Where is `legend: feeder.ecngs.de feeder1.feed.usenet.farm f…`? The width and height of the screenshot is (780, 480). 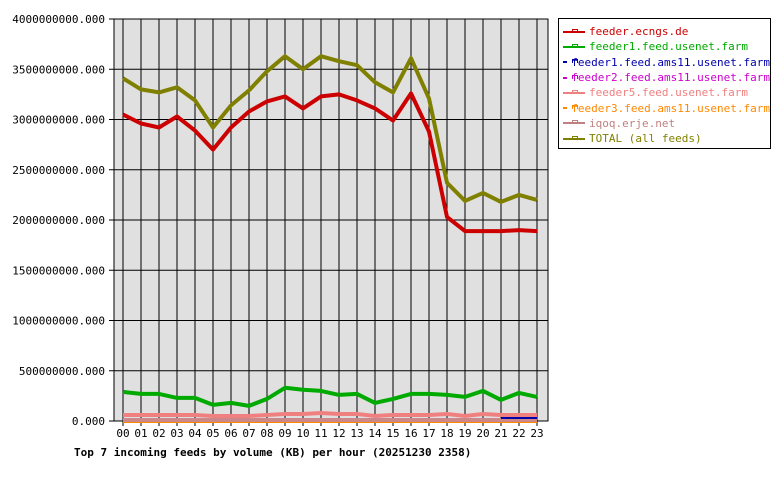
legend: feeder.ecngs.de feeder1.feed.usenet.farm f… is located at coordinates (664, 83).